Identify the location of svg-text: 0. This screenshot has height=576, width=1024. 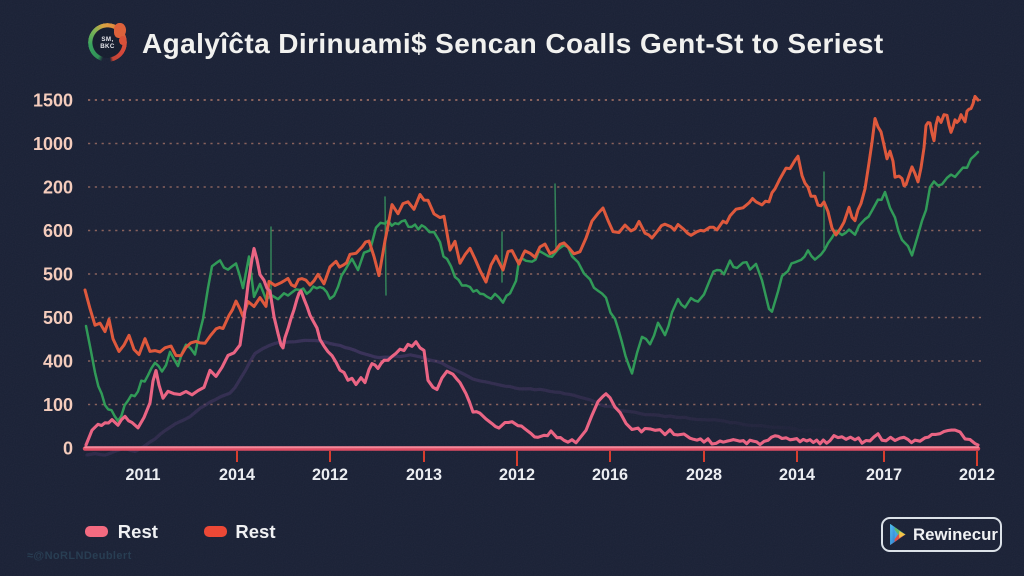
(68, 449).